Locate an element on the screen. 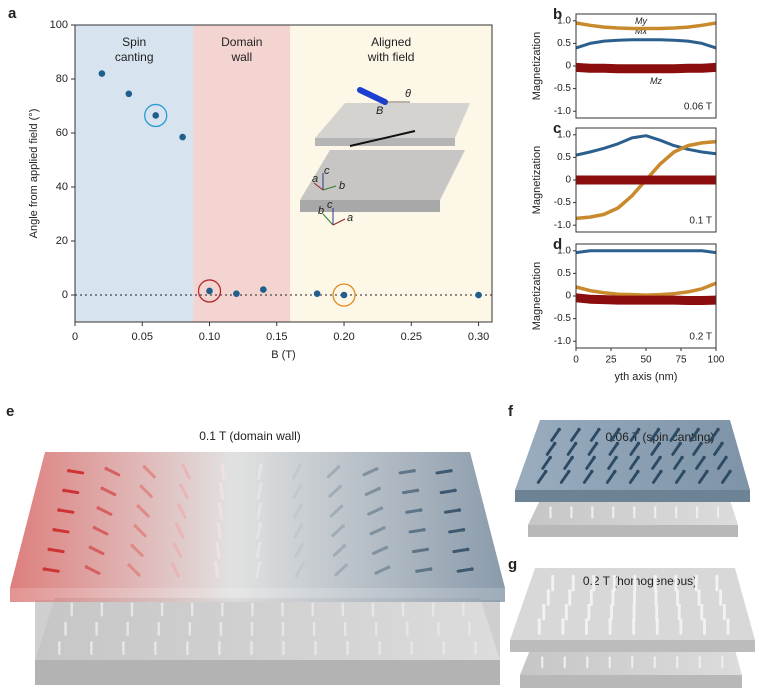 The image size is (759, 692). axis-label: a is located at coordinates (315, 179).